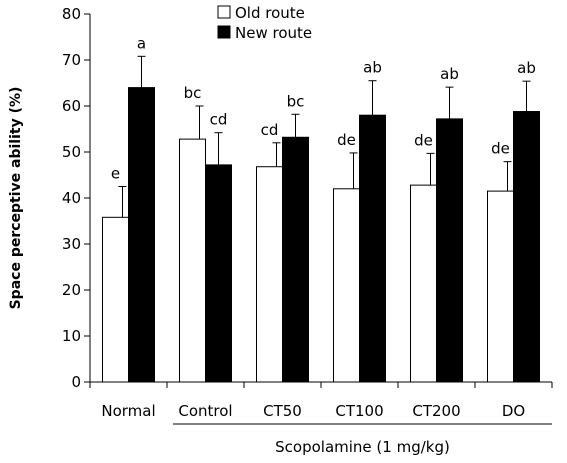 This screenshot has width=567, height=463. What do you see at coordinates (71, 14) in the screenshot?
I see `y-tick-label-80: 80` at bounding box center [71, 14].